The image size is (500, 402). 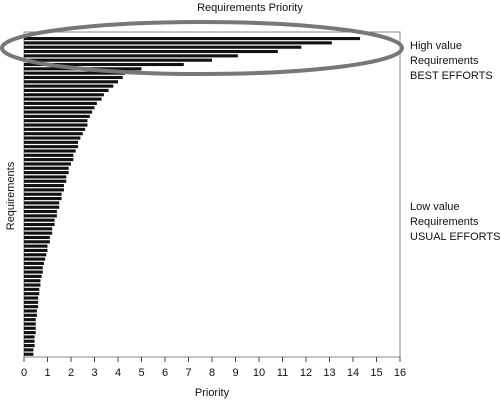 I want to click on x-axis-ticks: 0 1 2 3 4 5 6 7 8 9 10 11 12 13 14 15 16, so click(x=213, y=368).